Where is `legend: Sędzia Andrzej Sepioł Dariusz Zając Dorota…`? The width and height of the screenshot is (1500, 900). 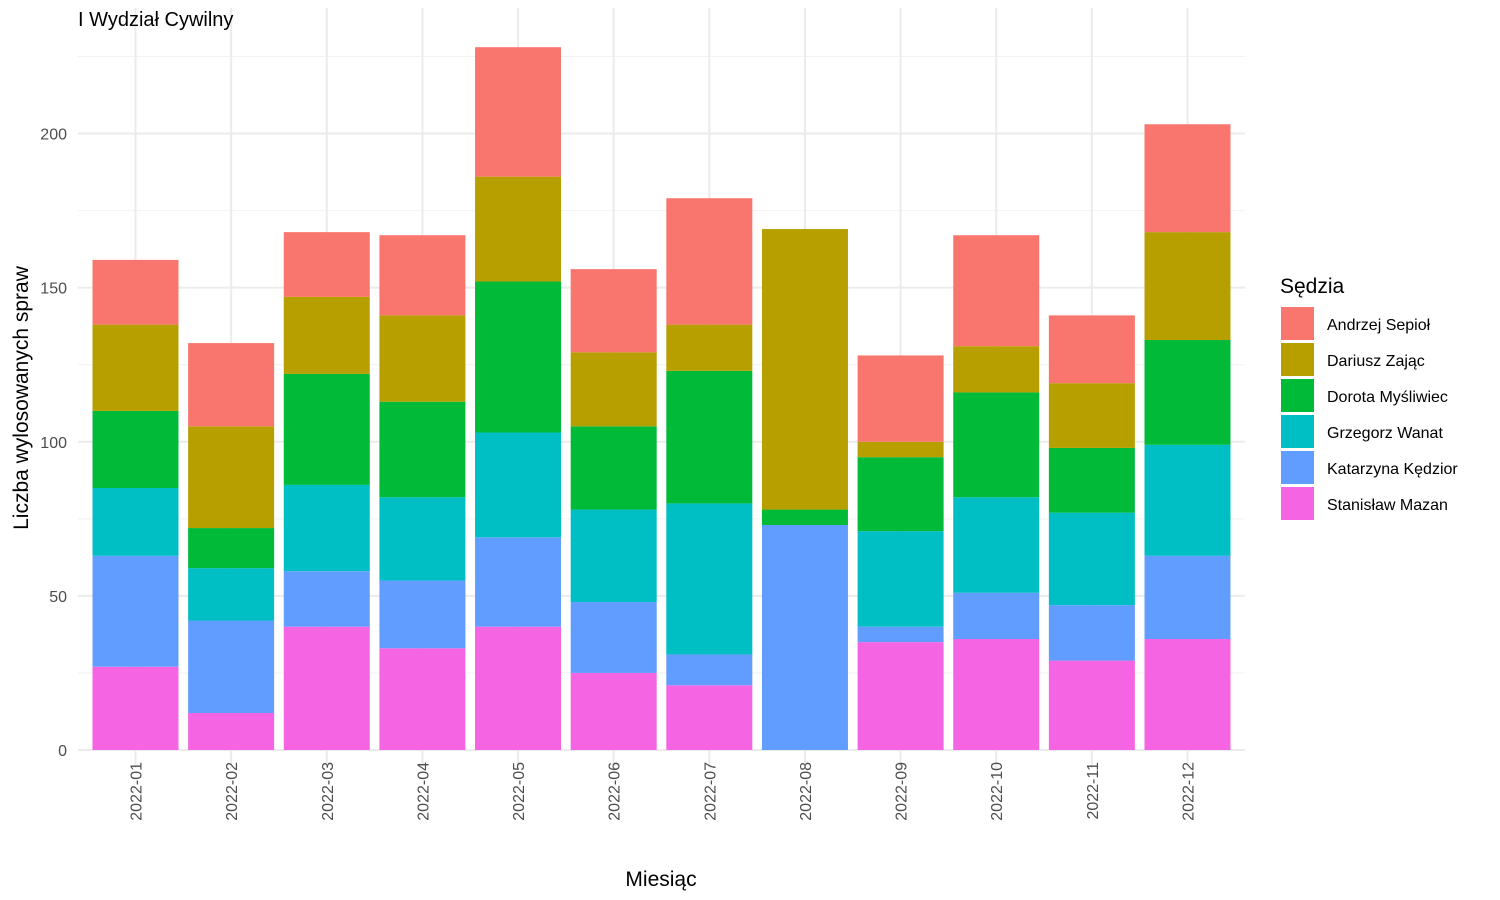 legend: Sędzia Andrzej Sepioł Dariusz Zając Dorota… is located at coordinates (1369, 397).